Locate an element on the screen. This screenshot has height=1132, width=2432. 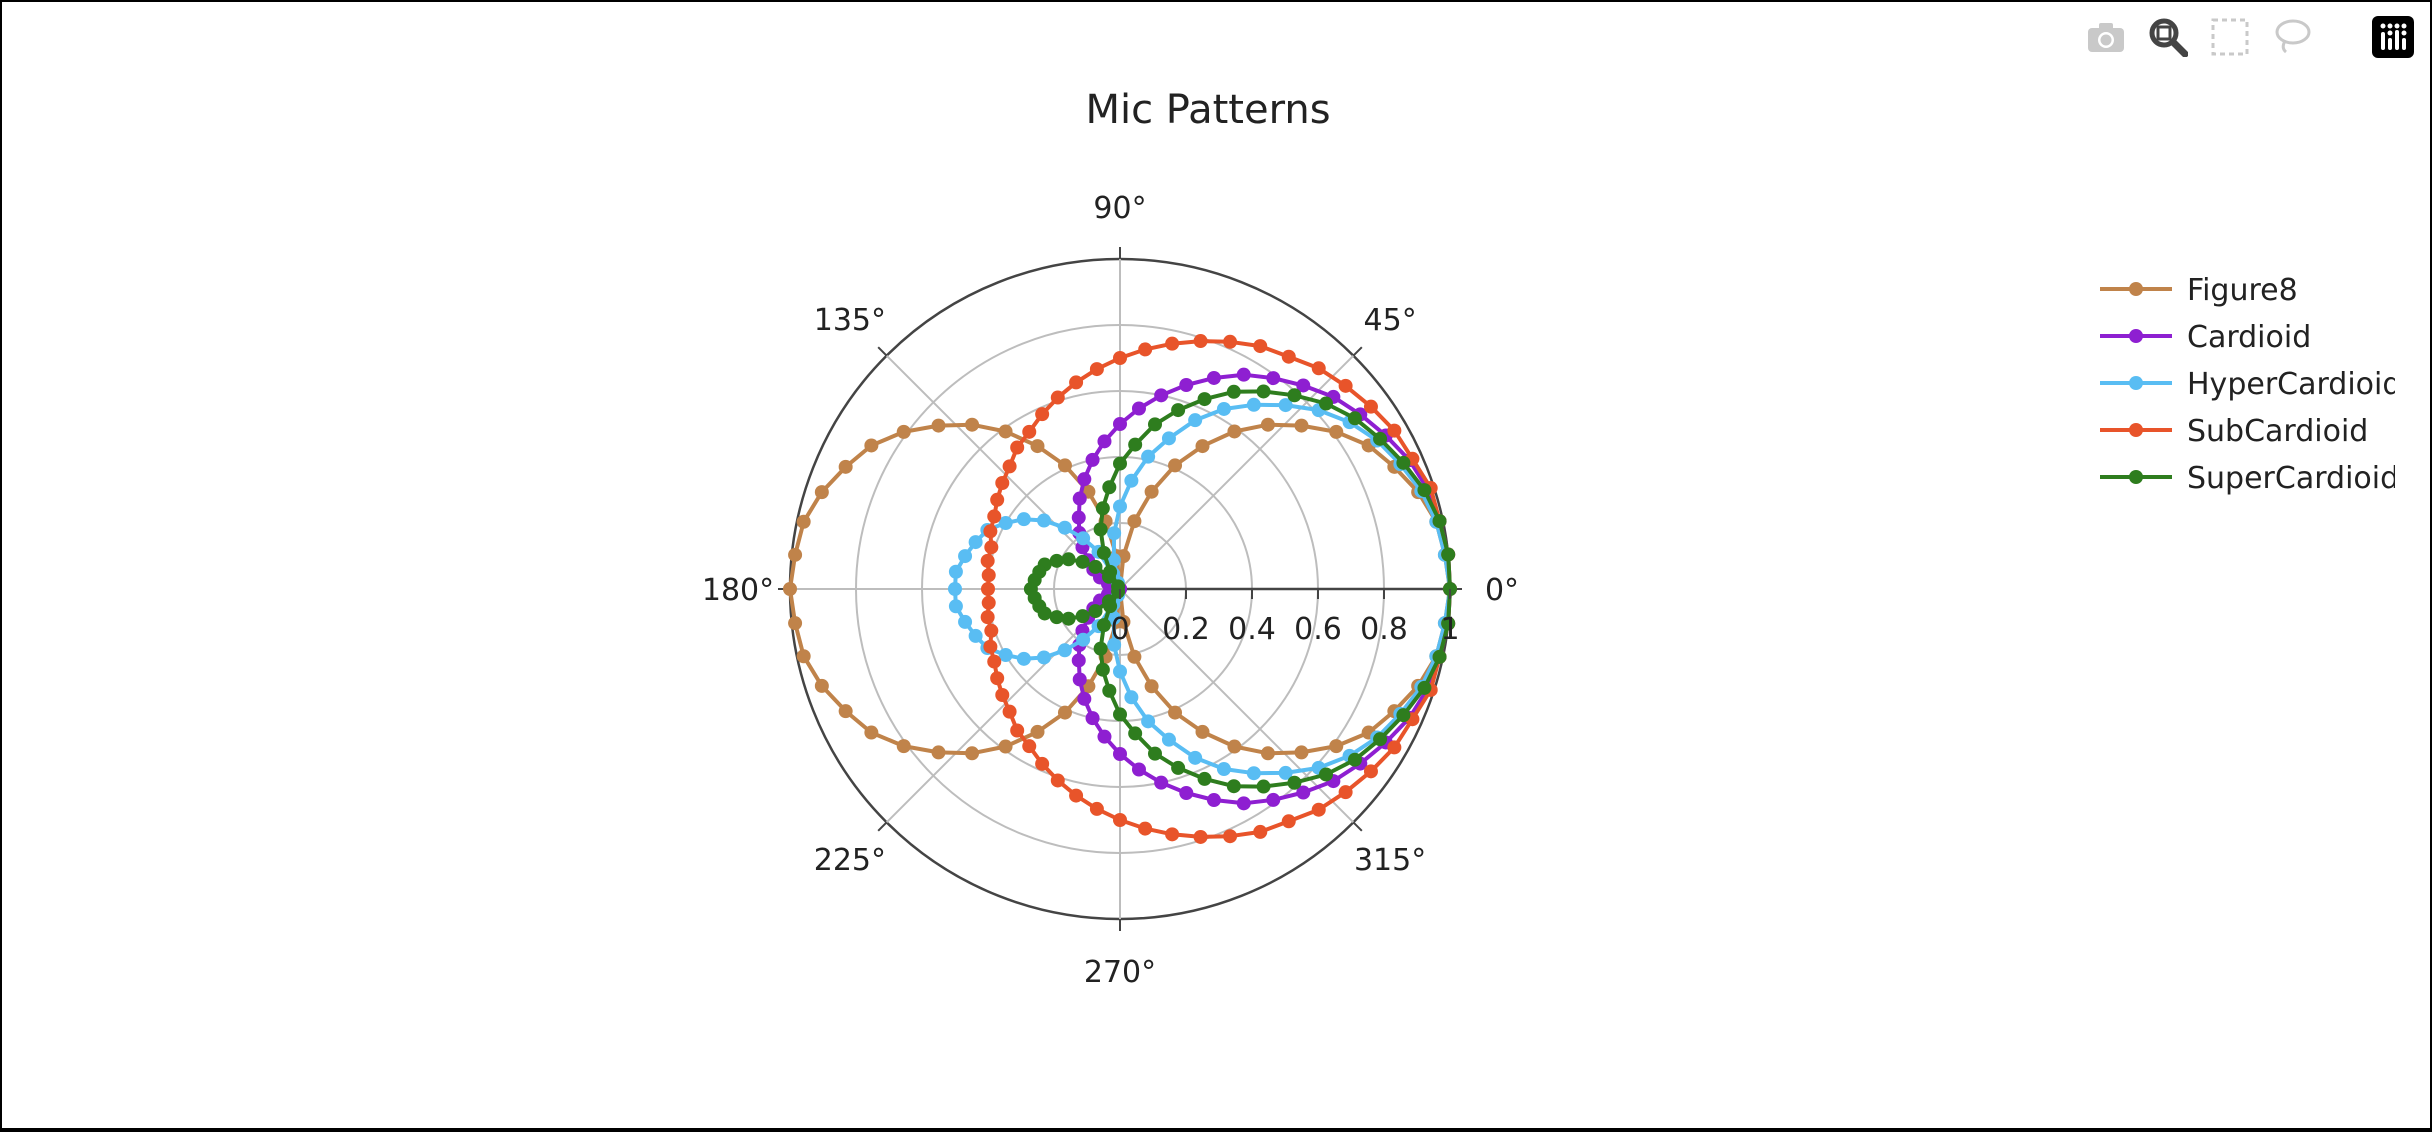
camera-icon is located at coordinates (2106, 37).